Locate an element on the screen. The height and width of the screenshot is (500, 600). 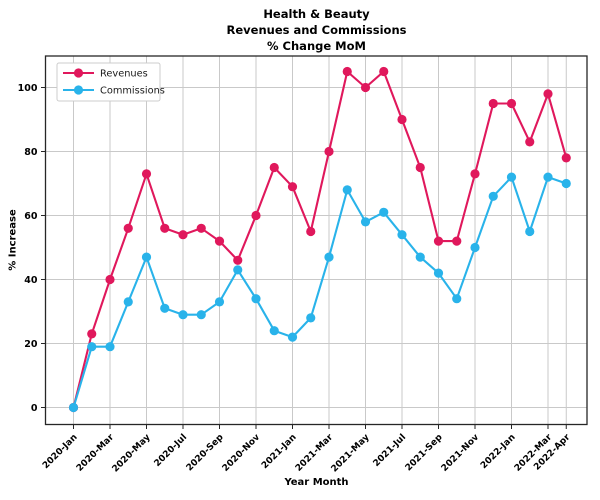
x-tick-label: 2020-Jul is located at coordinates (171, 451).